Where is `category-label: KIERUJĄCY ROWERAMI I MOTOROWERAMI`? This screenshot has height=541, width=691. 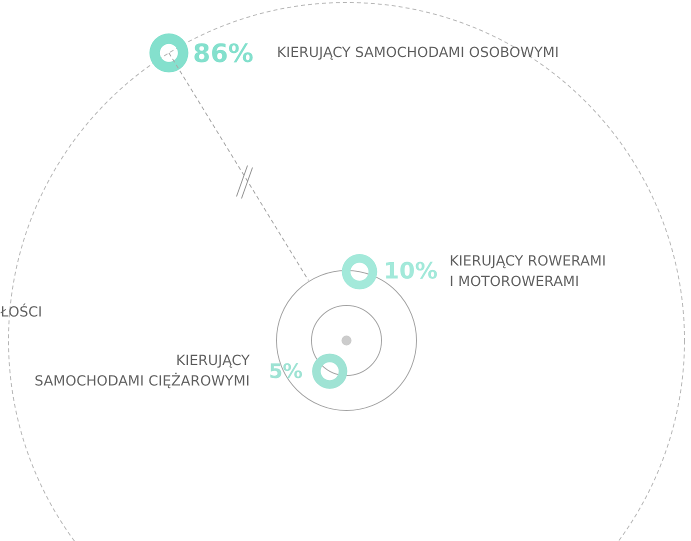 category-label: KIERUJĄCY ROWERAMI I MOTOROWERAMI is located at coordinates (527, 271).